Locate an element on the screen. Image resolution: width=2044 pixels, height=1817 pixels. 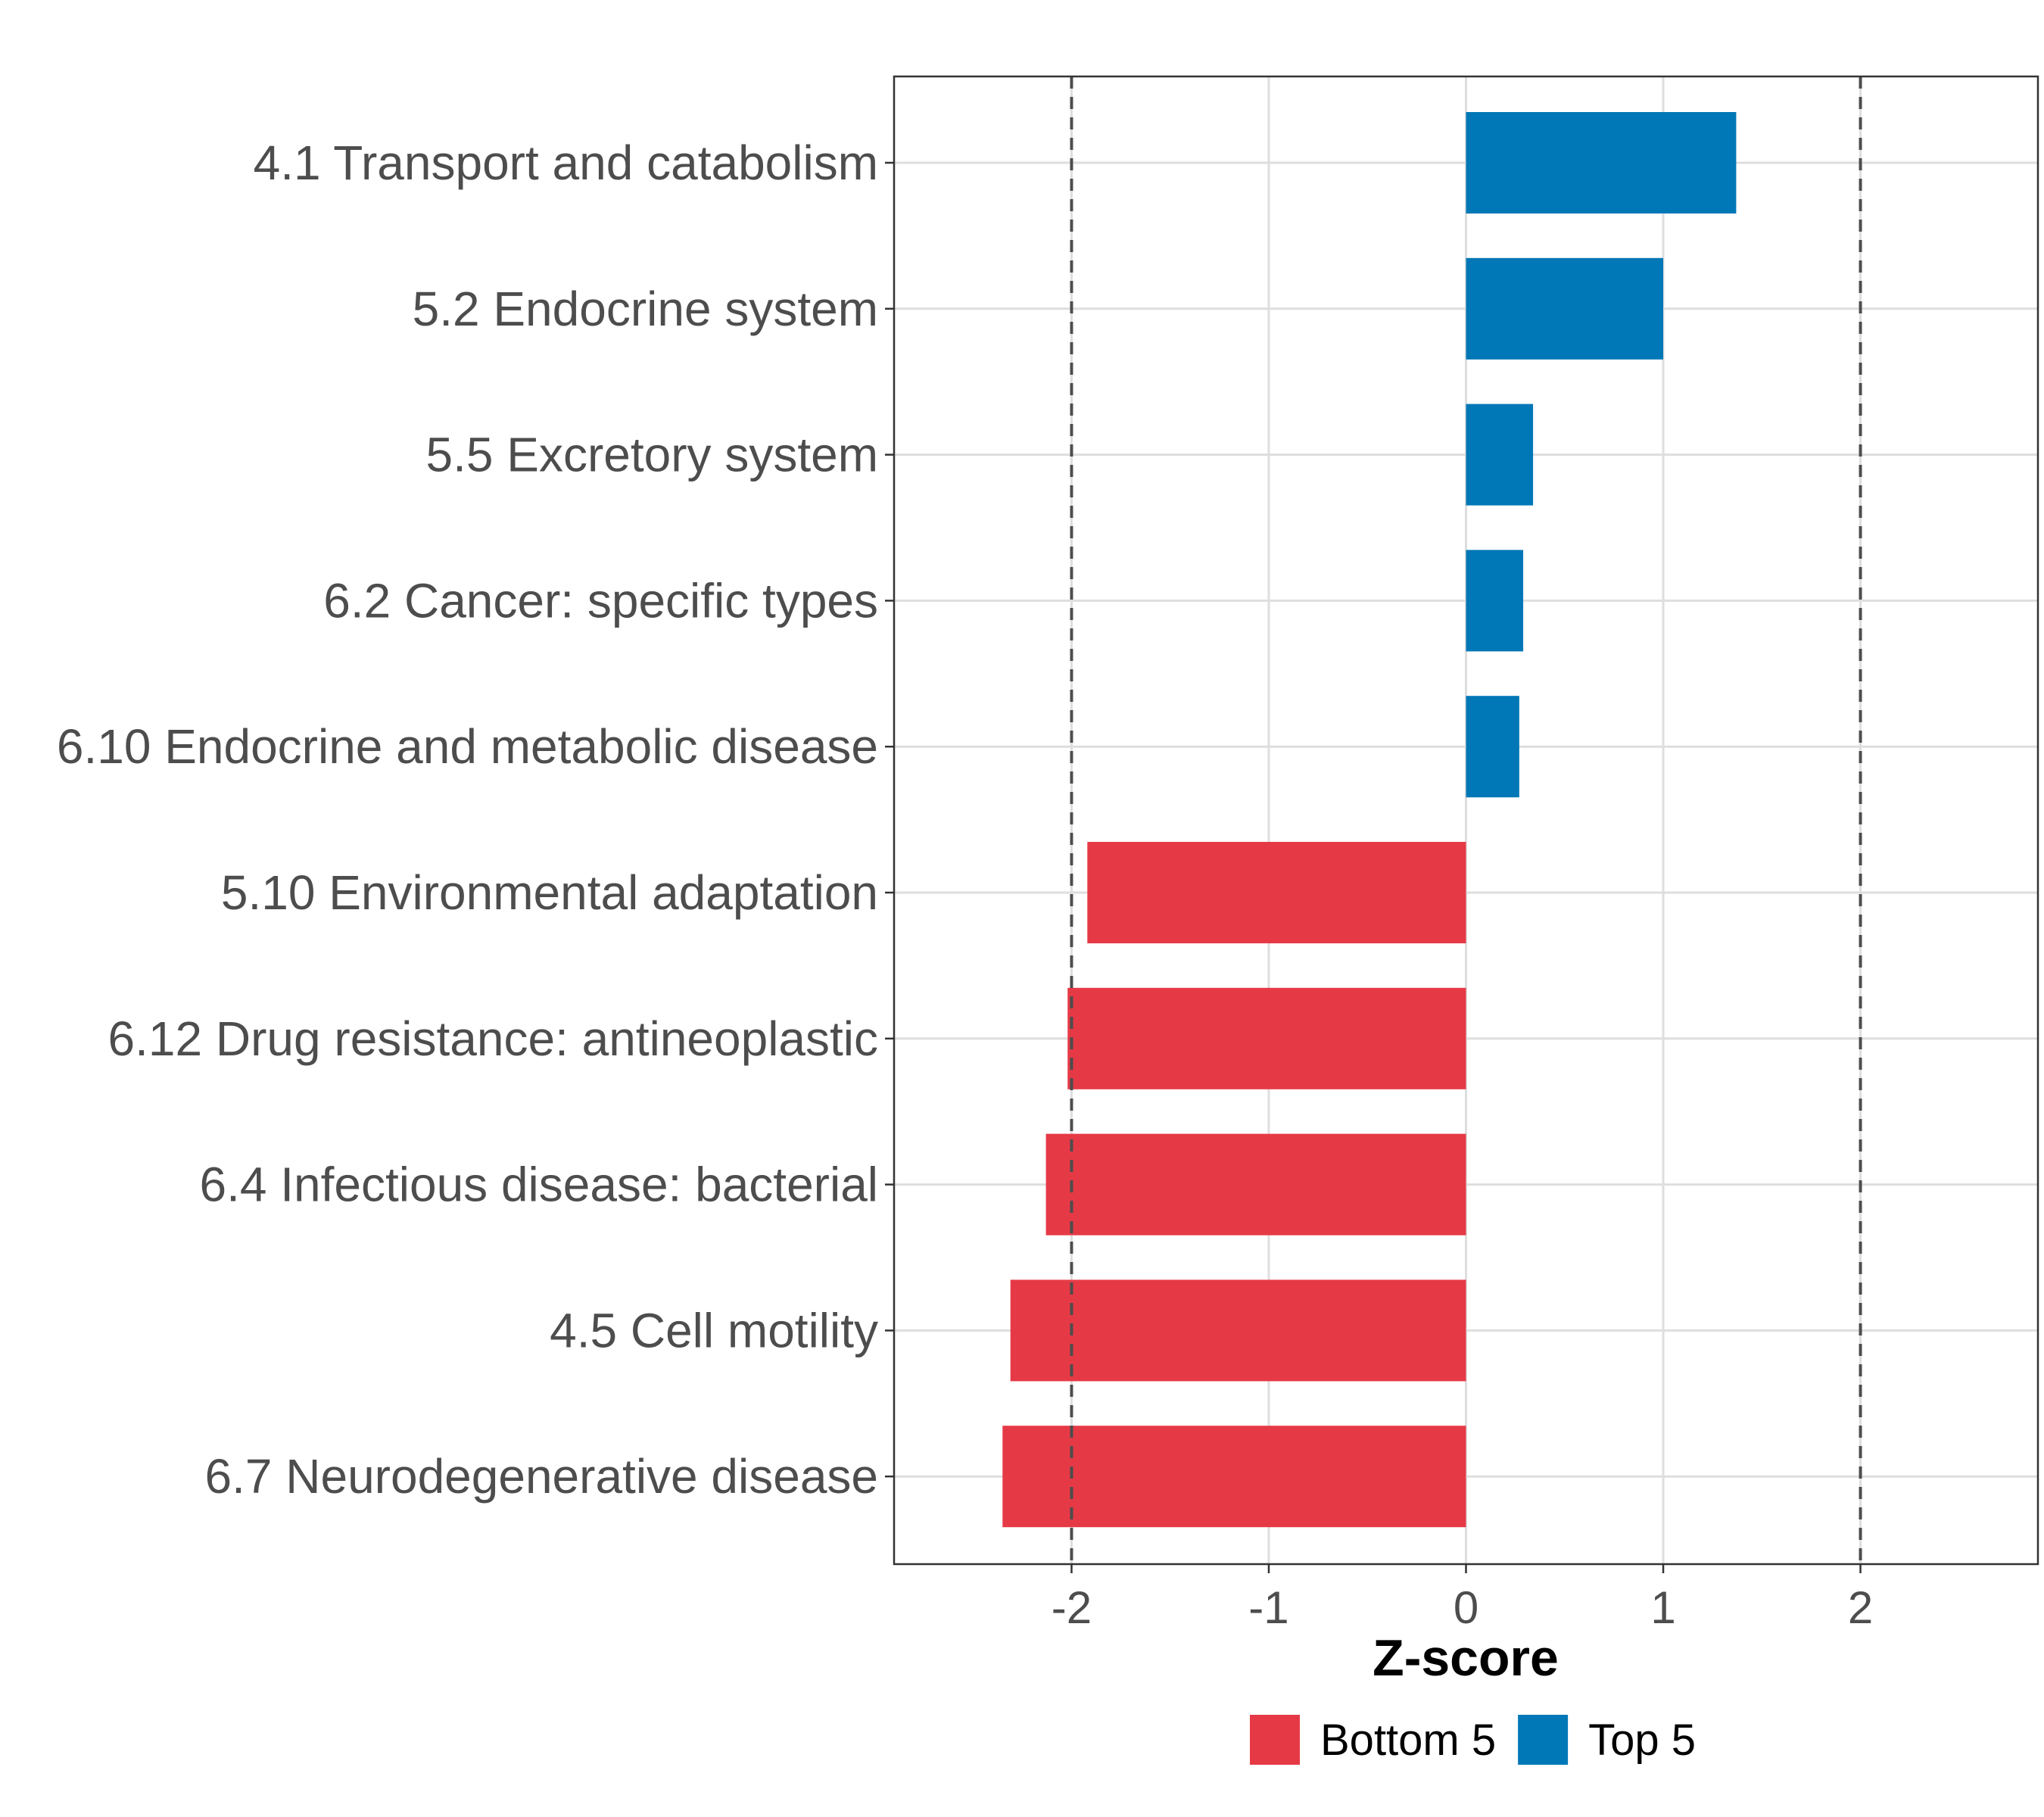
x-tick-label: 0 is located at coordinates (1466, 1607).